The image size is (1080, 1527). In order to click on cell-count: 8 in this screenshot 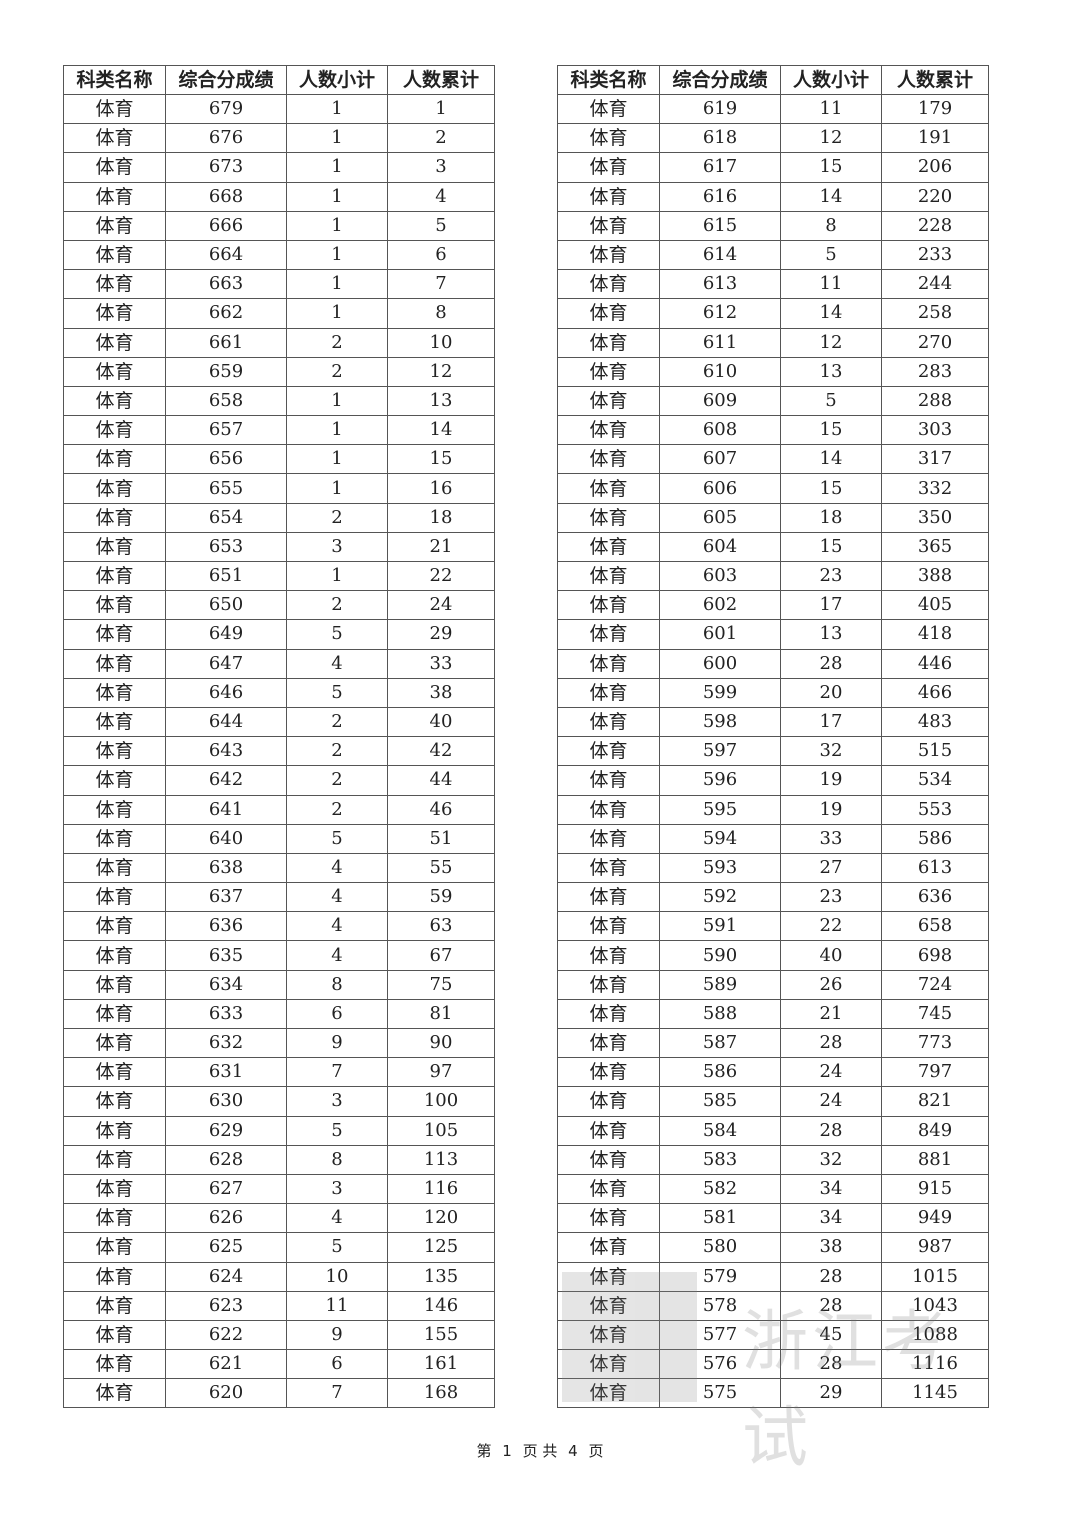, I will do `click(831, 225)`.